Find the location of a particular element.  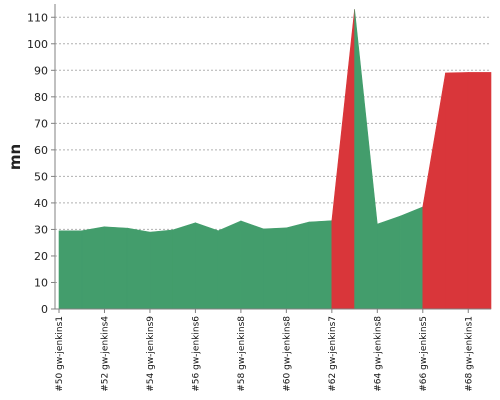

y-tick-label: 80 is located at coordinates (41, 97).